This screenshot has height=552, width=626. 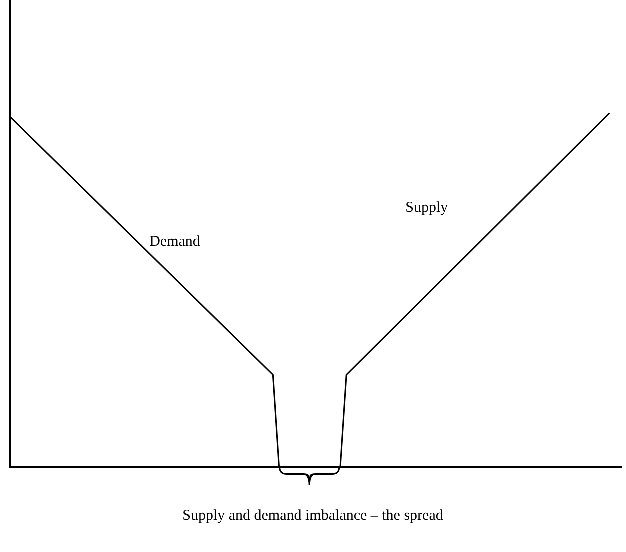 I want to click on text: Supply, so click(x=427, y=208).